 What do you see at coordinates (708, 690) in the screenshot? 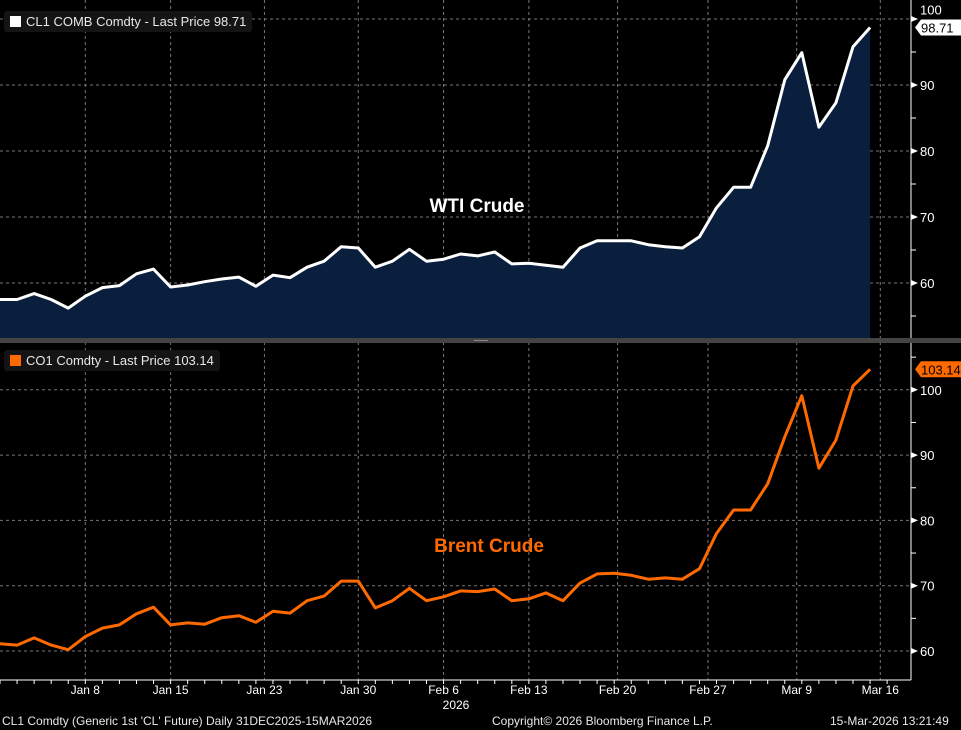
I see `x-tick-label: Feb 27` at bounding box center [708, 690].